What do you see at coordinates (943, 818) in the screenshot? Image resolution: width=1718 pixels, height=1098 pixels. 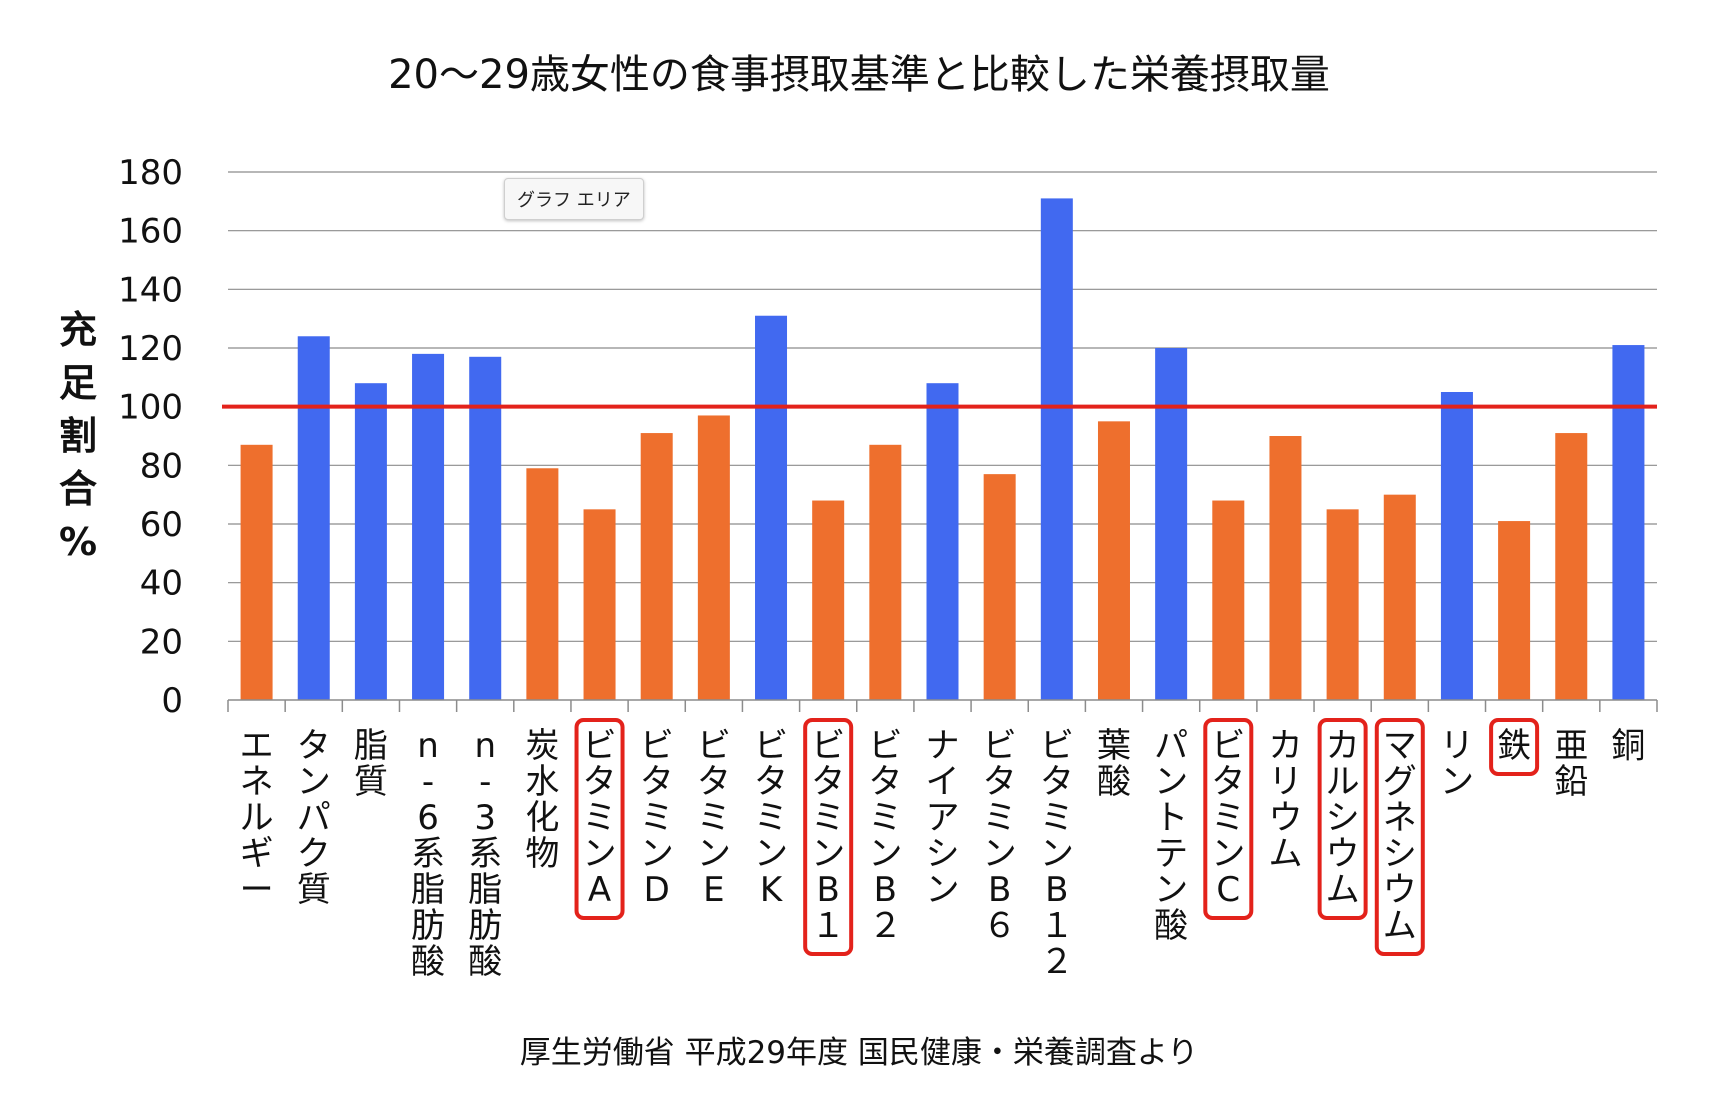 I see `category-label-12: ナイアシン` at bounding box center [943, 818].